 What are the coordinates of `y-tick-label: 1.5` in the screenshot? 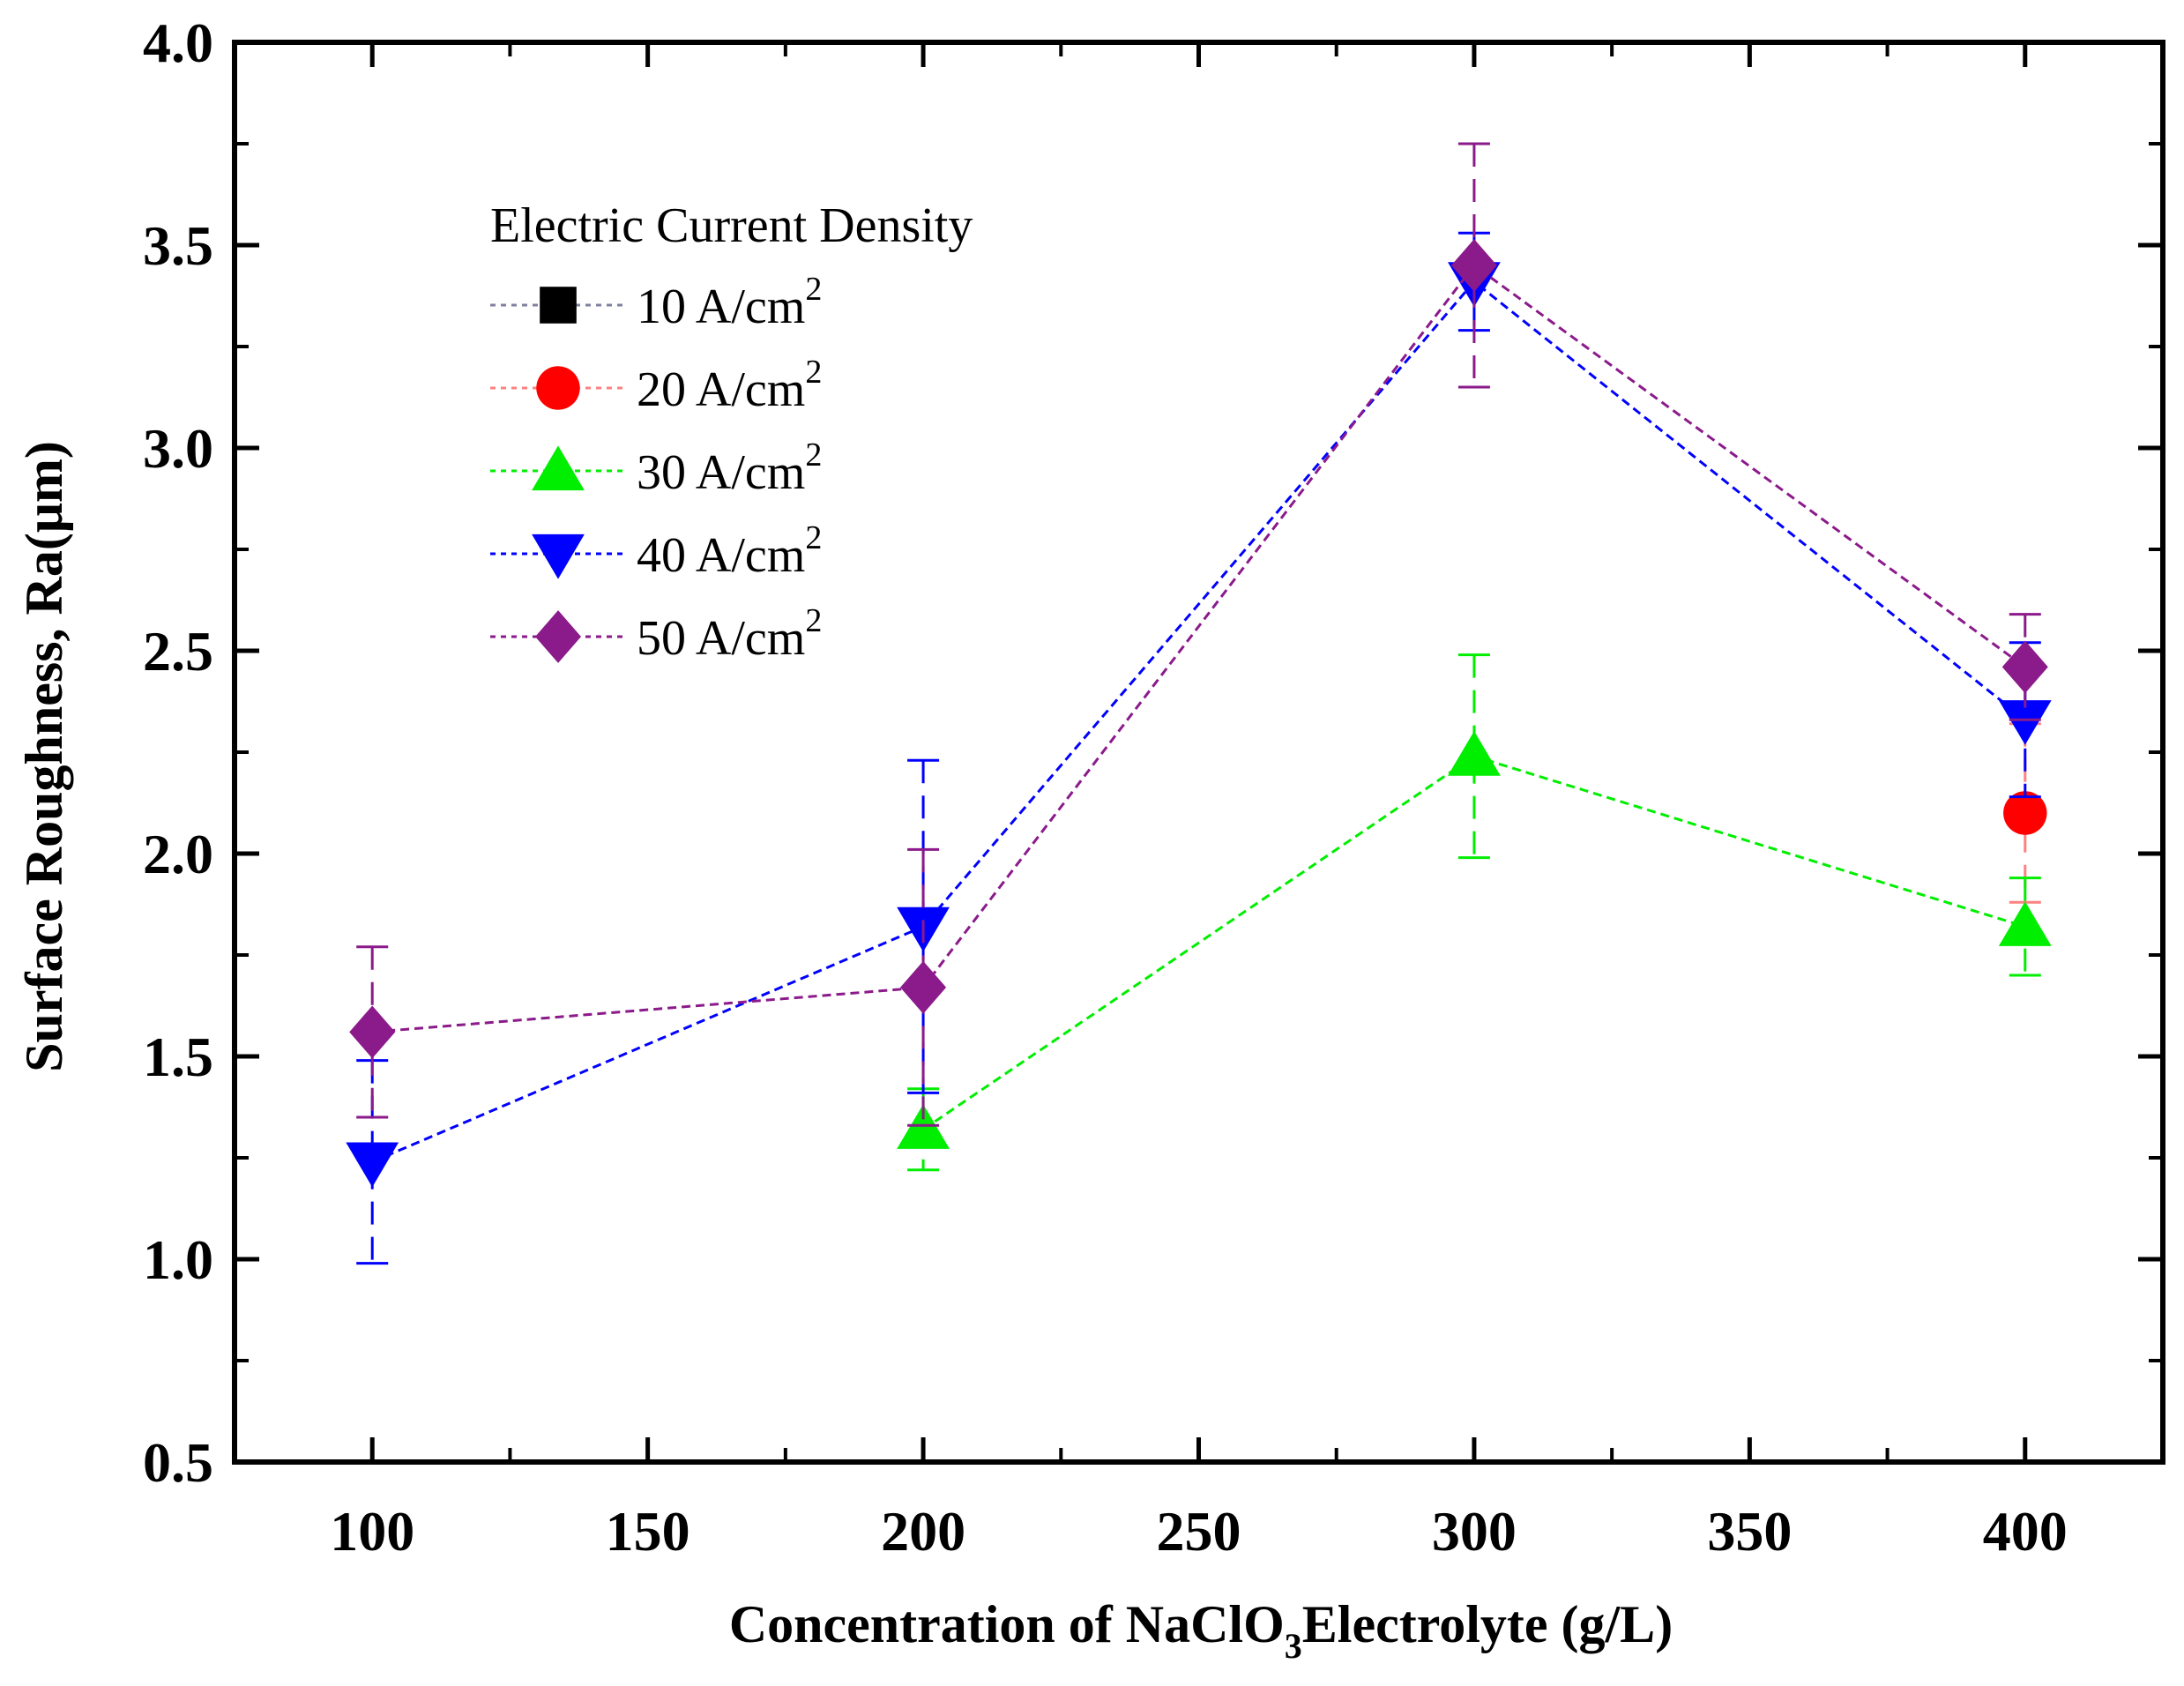 It's located at (178, 1057).